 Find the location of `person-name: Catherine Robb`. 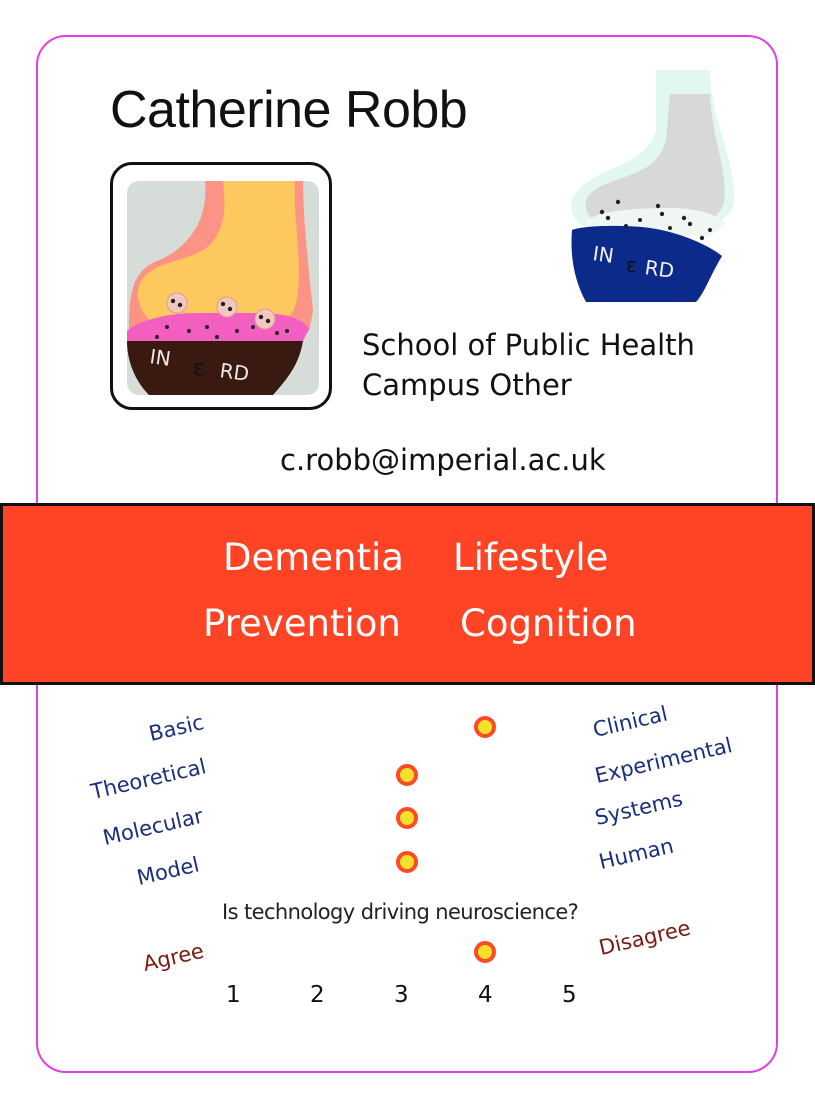

person-name: Catherine Robb is located at coordinates (289, 110).